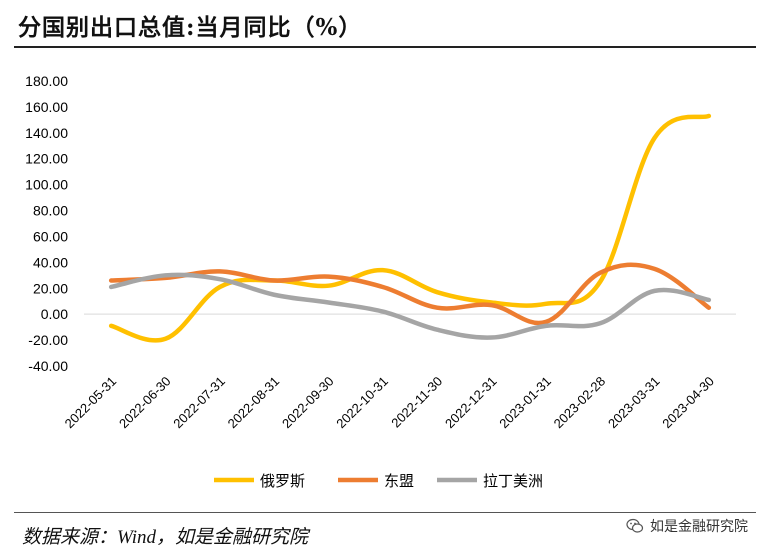 The image size is (770, 560). What do you see at coordinates (362, 403) in the screenshot?
I see `x-tick-label: 2022-10-31` at bounding box center [362, 403].